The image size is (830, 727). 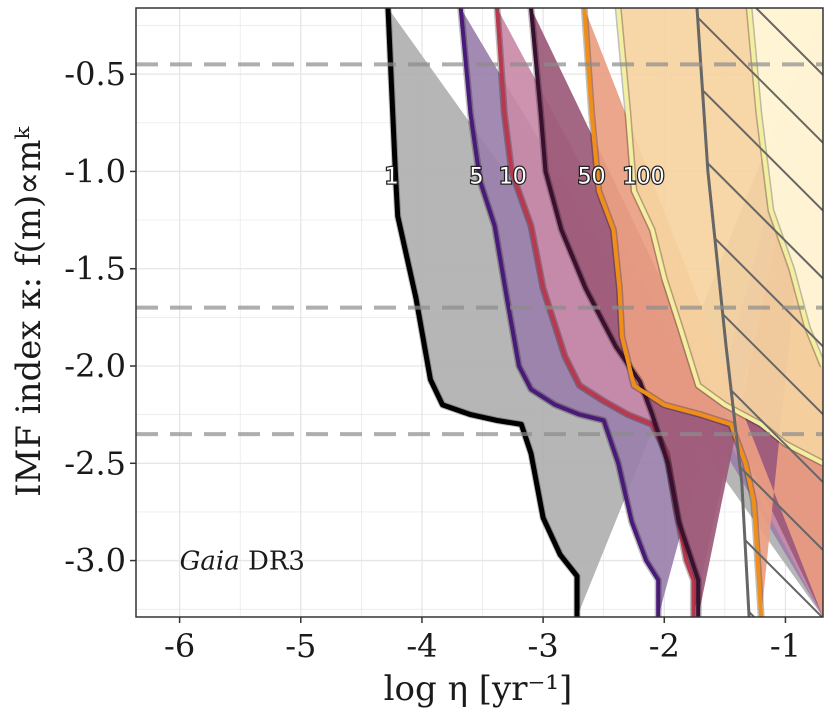 What do you see at coordinates (478, 689) in the screenshot?
I see `x-axis-title: log η [yr⁻¹]` at bounding box center [478, 689].